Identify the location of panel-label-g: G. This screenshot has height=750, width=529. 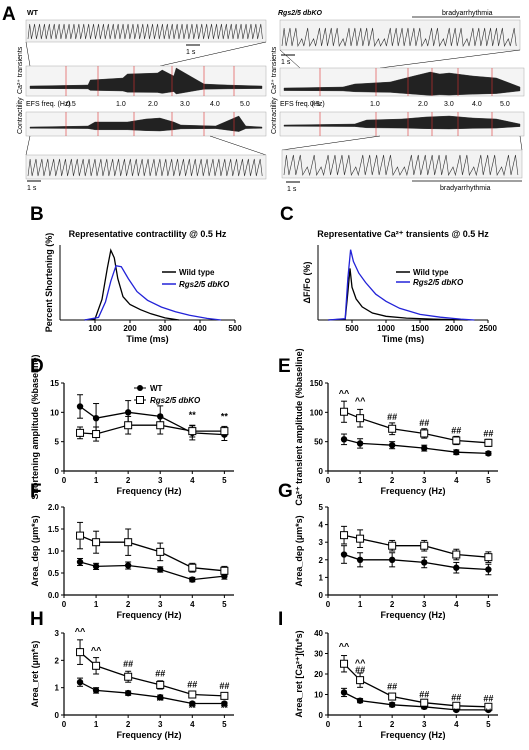
(285, 491).